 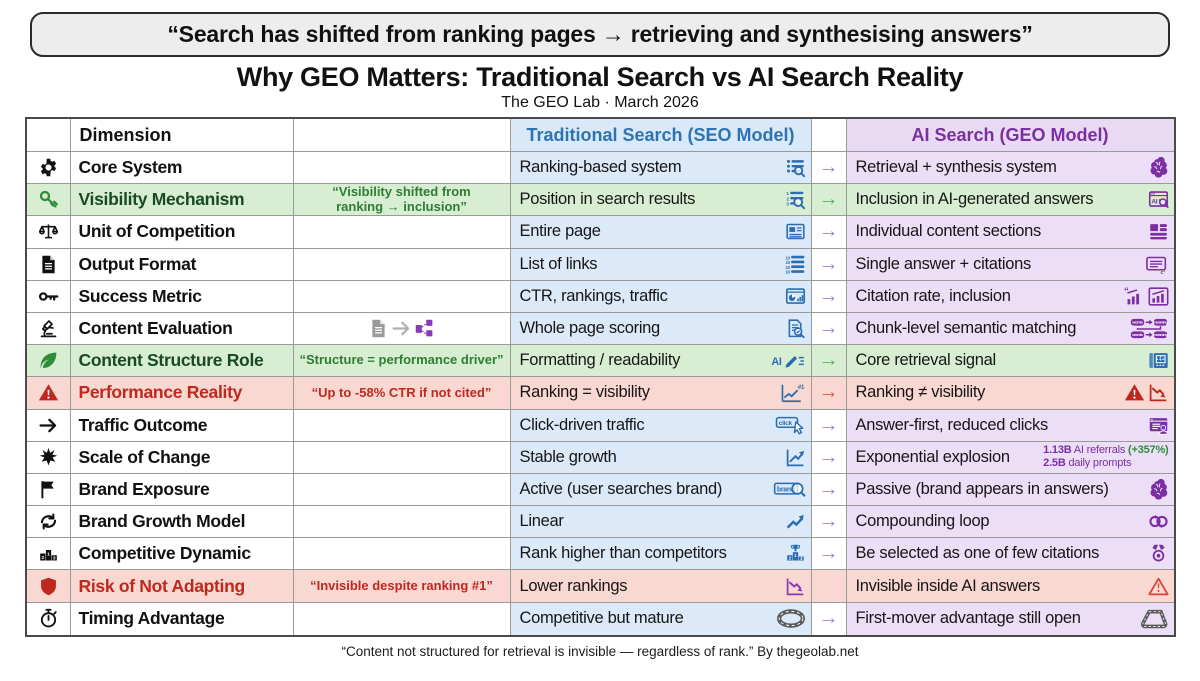 What do you see at coordinates (48, 360) in the screenshot?
I see `leaf-icon` at bounding box center [48, 360].